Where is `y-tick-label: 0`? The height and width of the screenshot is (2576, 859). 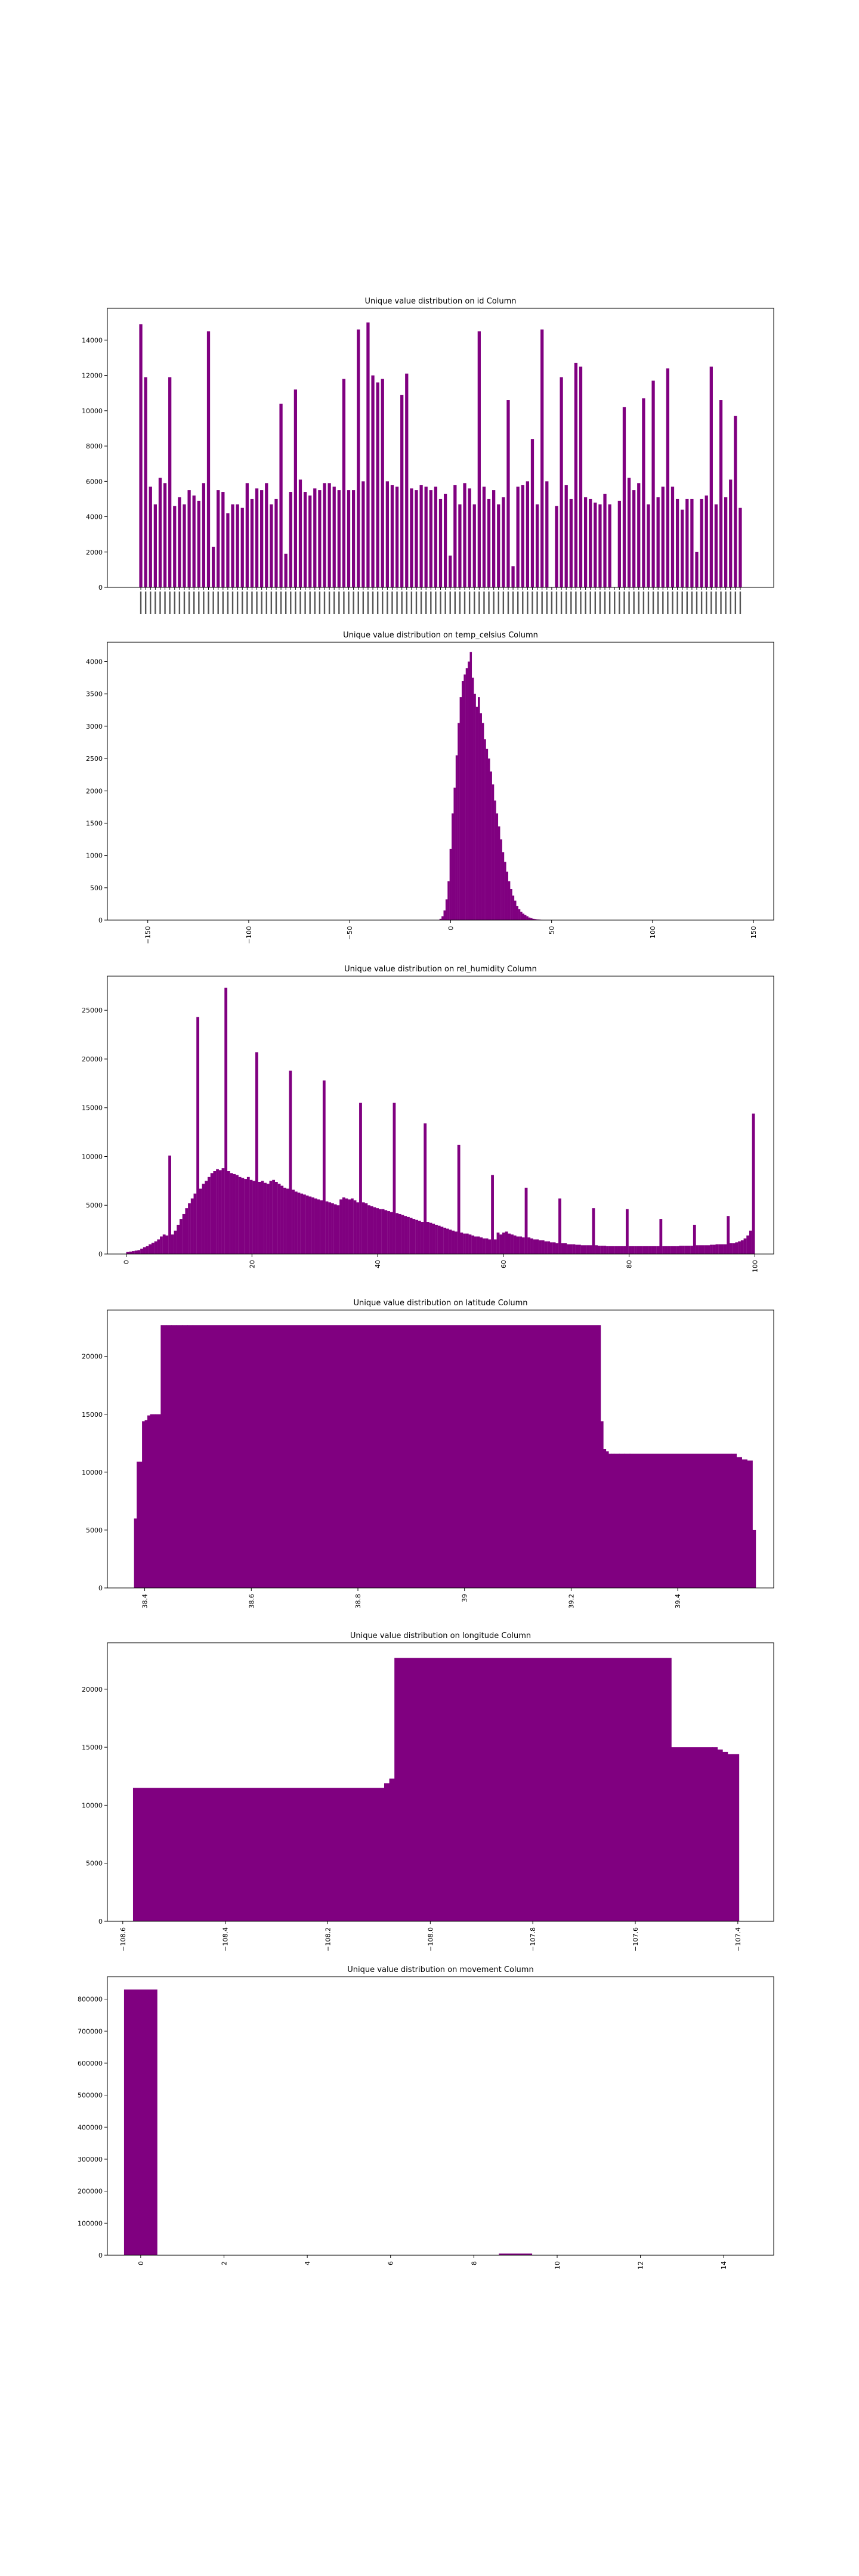
y-tick-label: 0 is located at coordinates (100, 1254).